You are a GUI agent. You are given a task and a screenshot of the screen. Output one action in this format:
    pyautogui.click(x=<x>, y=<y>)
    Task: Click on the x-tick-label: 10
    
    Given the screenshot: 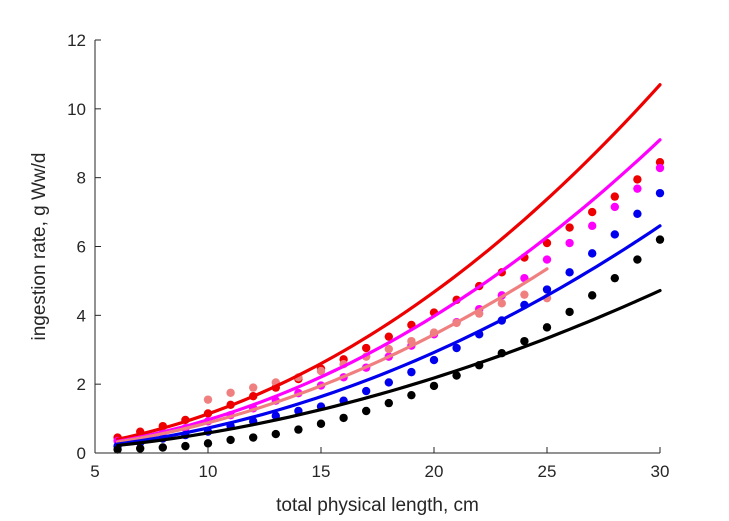 What is the action you would take?
    pyautogui.click(x=208, y=471)
    